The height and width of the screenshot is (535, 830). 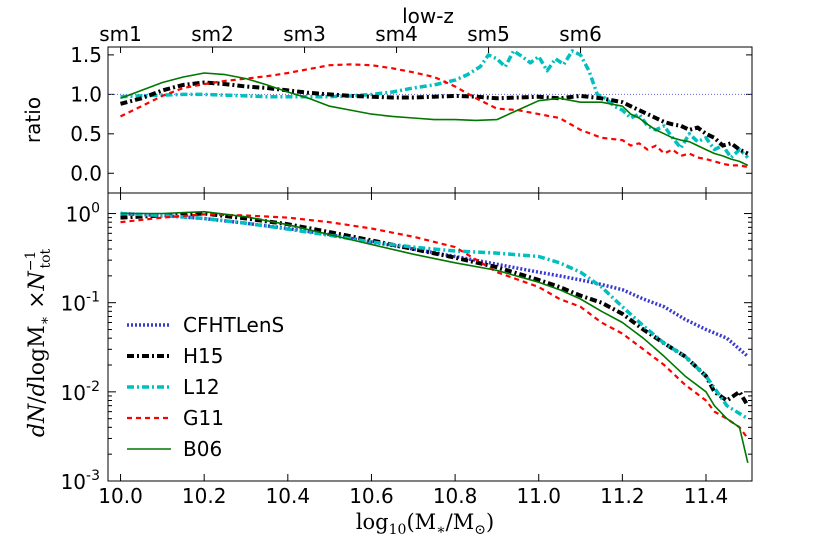 I want to click on top-tick-label-sm6: sm6, so click(x=580, y=34).